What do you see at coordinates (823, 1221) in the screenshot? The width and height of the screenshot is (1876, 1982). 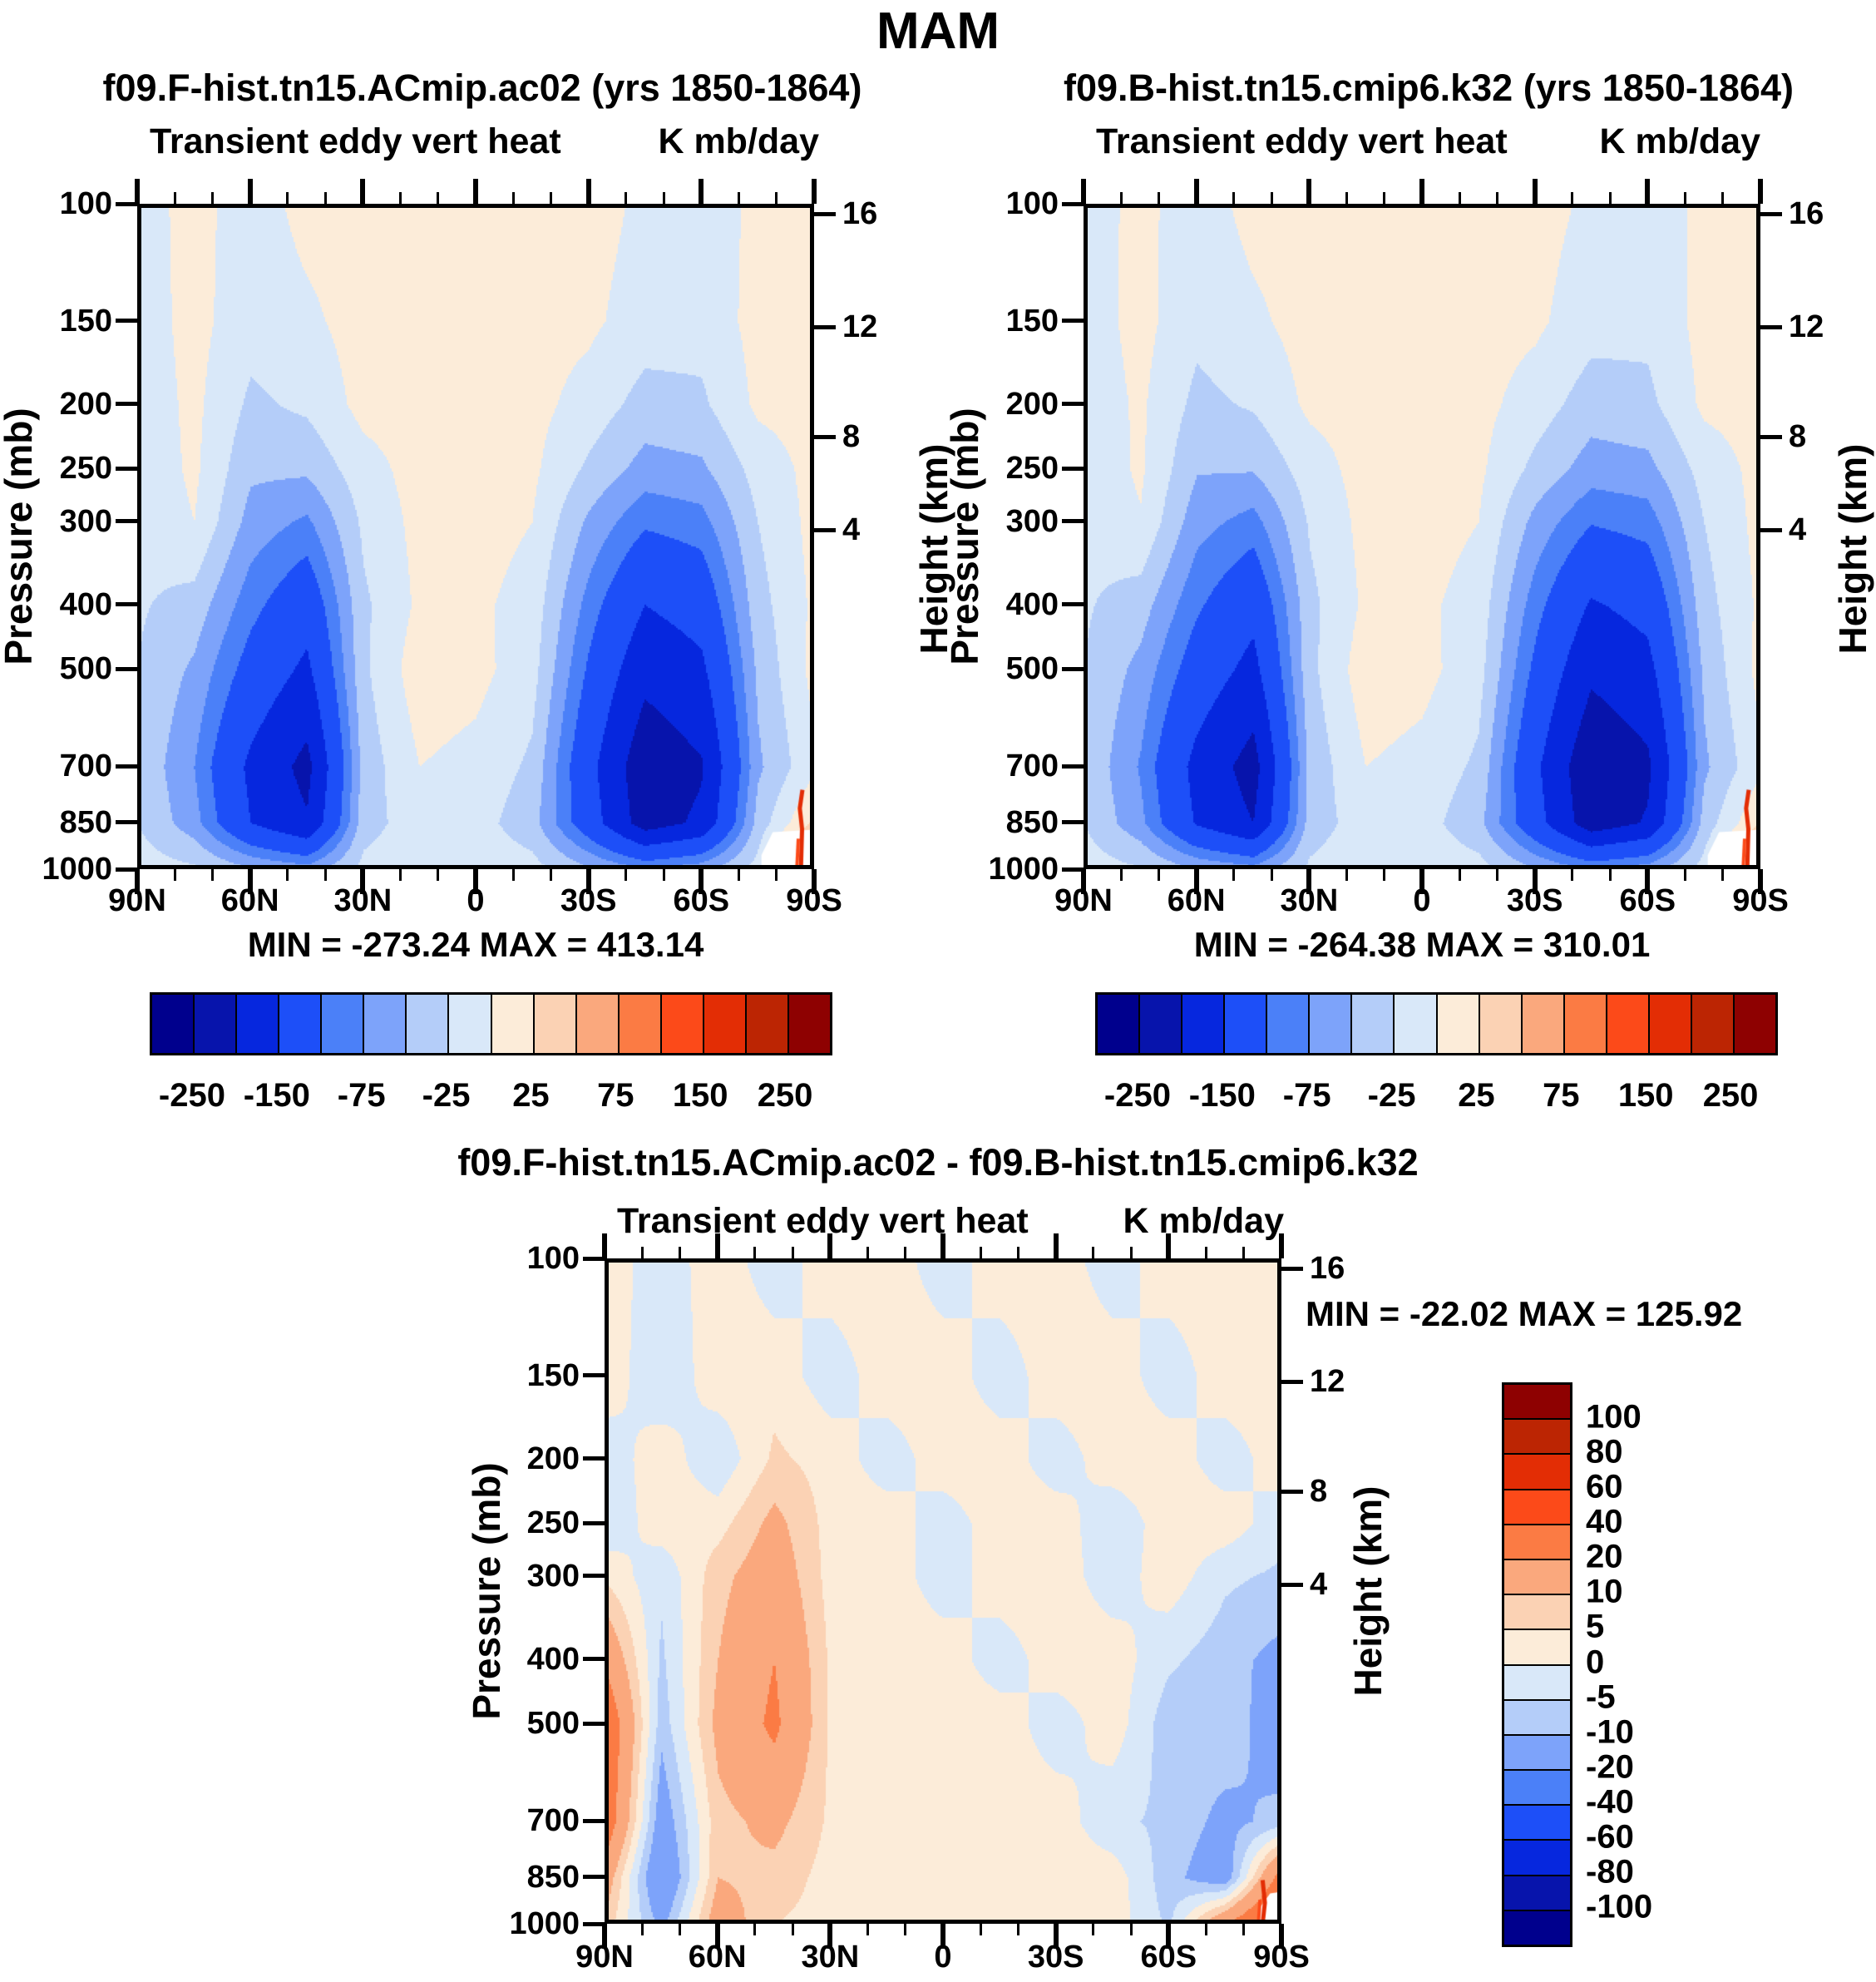 I see `panel3-field-label: Transient eddy vert heat` at bounding box center [823, 1221].